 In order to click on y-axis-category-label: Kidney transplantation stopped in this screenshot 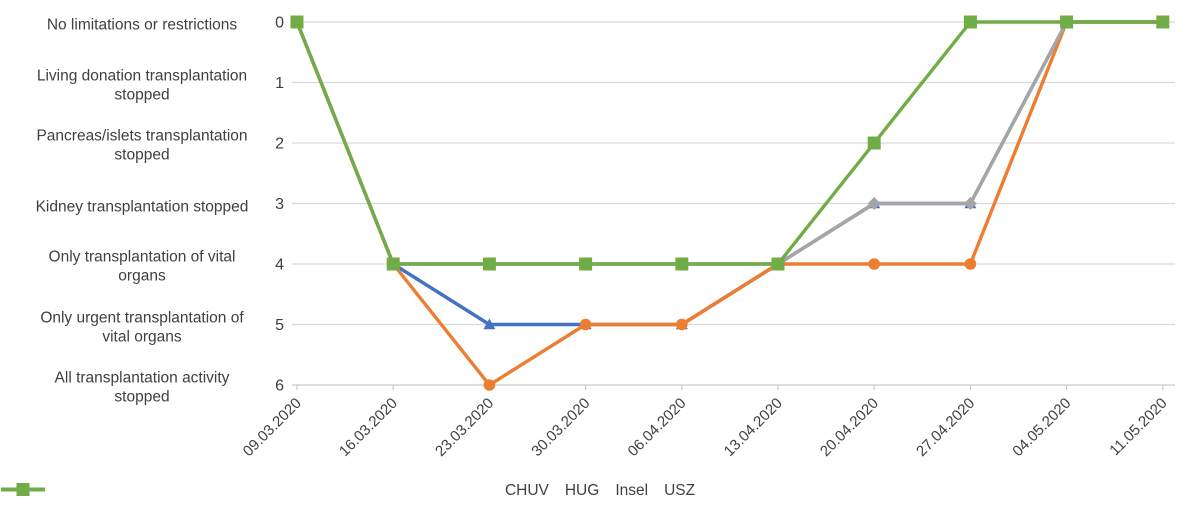, I will do `click(142, 206)`.